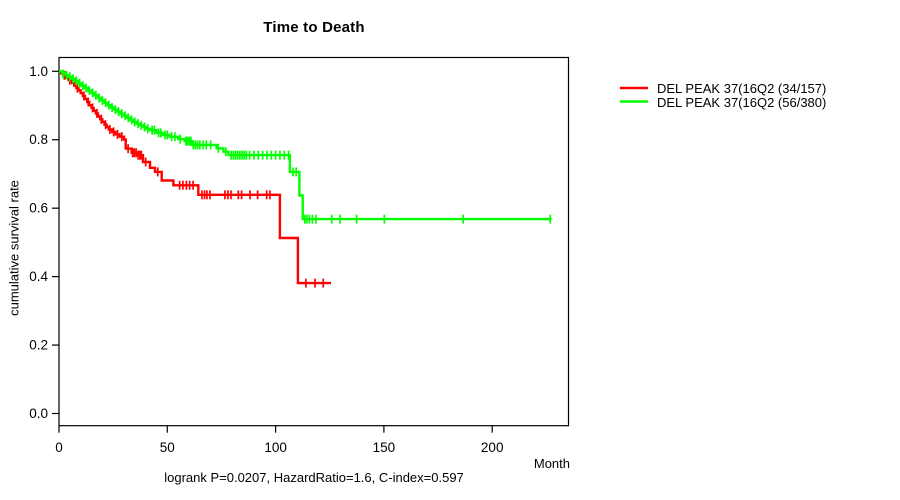 The width and height of the screenshot is (900, 500). Describe the element at coordinates (38, 345) in the screenshot. I see `y-tick-label: 0.2` at that location.